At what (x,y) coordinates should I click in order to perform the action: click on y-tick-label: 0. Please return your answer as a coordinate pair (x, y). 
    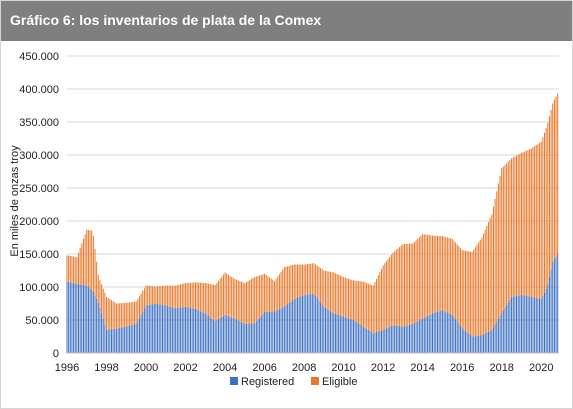
    Looking at the image, I should click on (56, 354).